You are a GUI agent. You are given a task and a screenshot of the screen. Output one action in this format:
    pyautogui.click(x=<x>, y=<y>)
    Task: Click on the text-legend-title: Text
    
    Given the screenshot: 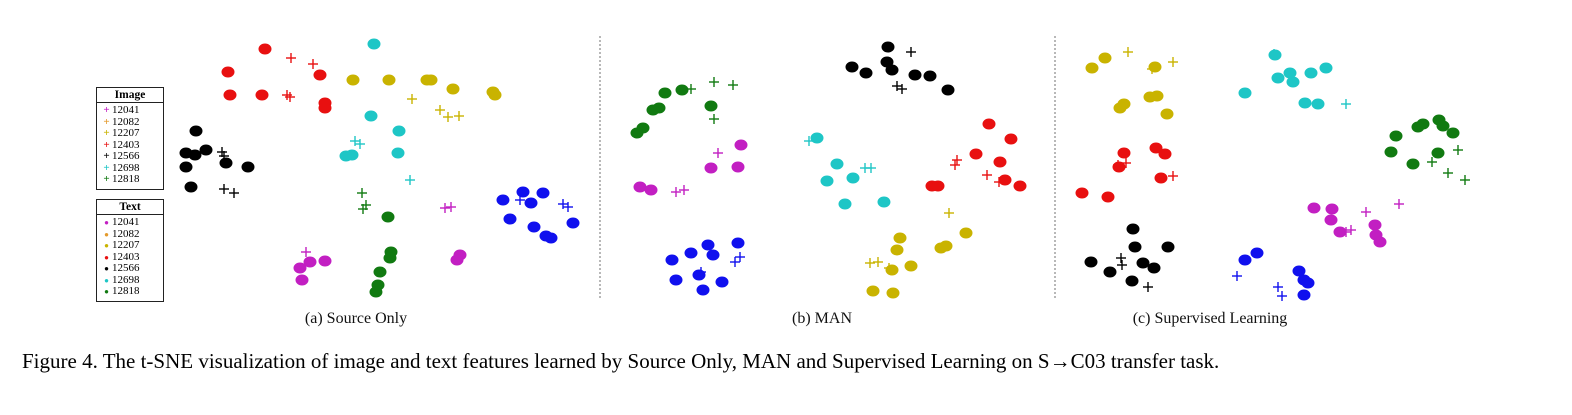 What is the action you would take?
    pyautogui.click(x=130, y=207)
    